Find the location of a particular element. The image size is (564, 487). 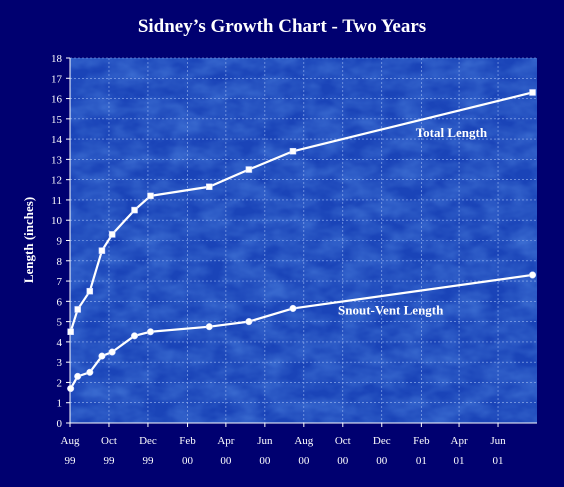

series-annotations: Total Length Snout-Vent Length is located at coordinates (413, 221).